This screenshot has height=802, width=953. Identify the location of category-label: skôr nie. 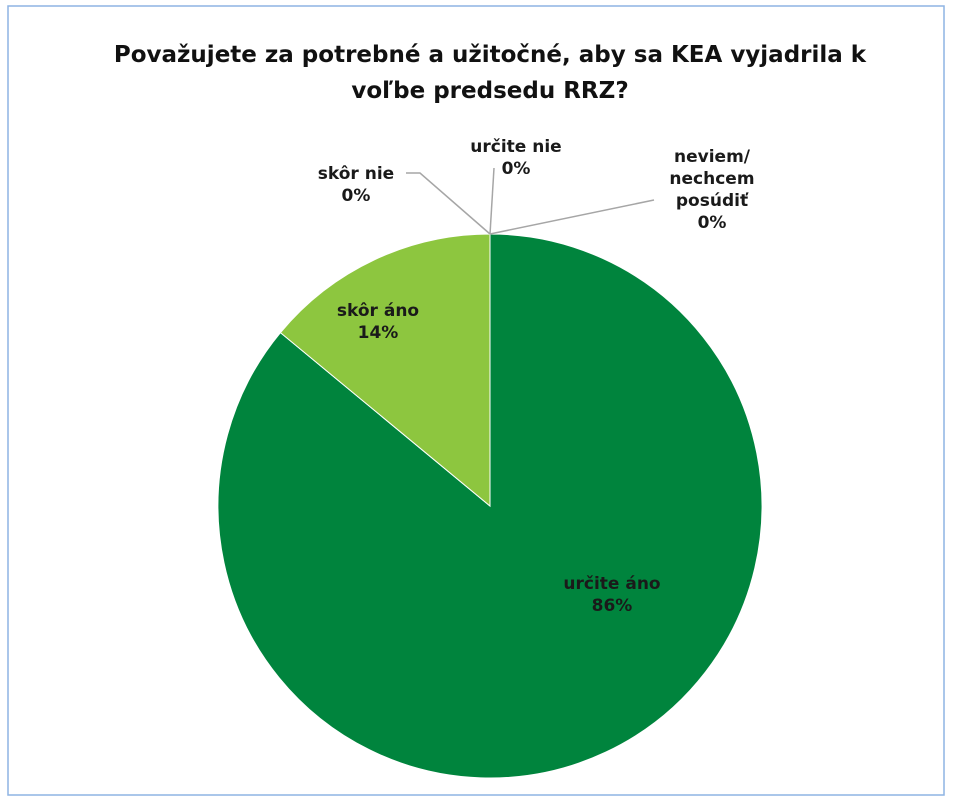
(356, 173).